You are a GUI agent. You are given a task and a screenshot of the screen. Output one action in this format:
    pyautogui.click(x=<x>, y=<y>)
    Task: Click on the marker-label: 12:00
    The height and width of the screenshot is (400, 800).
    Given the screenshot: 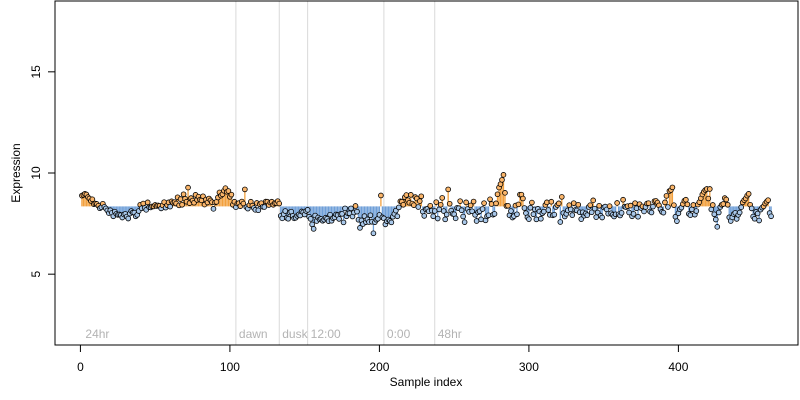 What is the action you would take?
    pyautogui.click(x=326, y=334)
    